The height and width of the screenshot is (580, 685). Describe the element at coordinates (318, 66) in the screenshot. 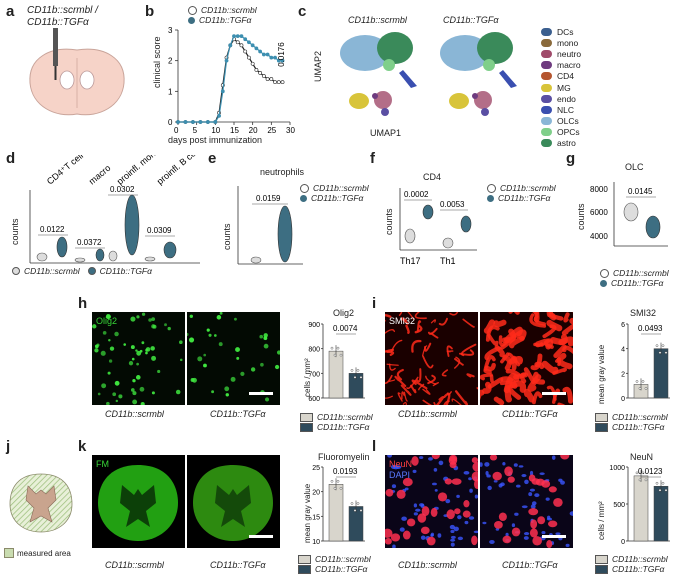

I see `umap-ylabel: UMAP2` at that location.